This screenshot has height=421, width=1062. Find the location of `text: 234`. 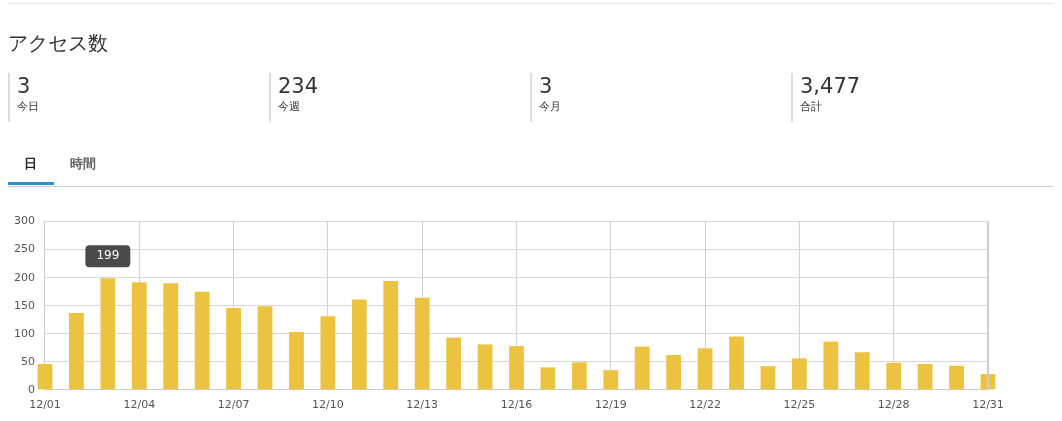

text: 234 is located at coordinates (298, 86).